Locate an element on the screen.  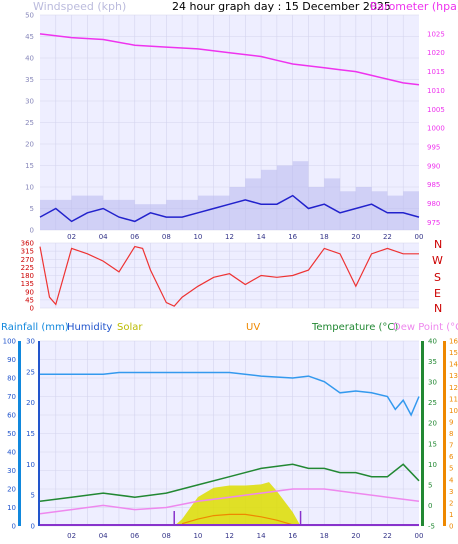
uv-tick-label: 12 is located at coordinates (453, 388).